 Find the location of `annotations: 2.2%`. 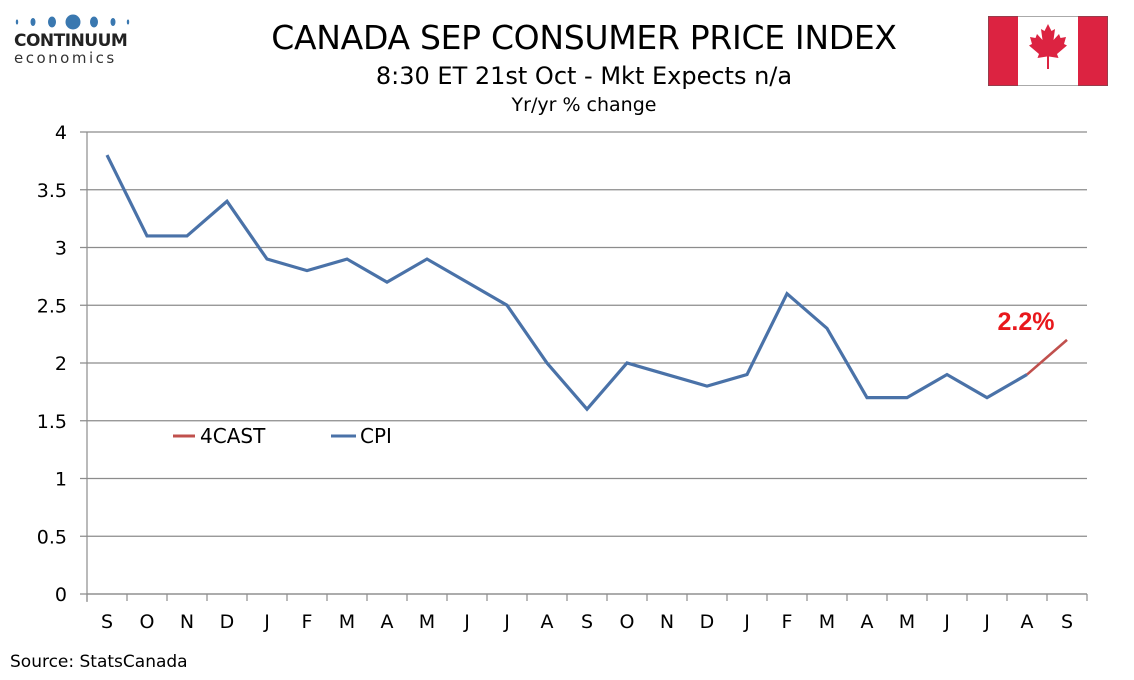

annotations: 2.2% is located at coordinates (1026, 322).